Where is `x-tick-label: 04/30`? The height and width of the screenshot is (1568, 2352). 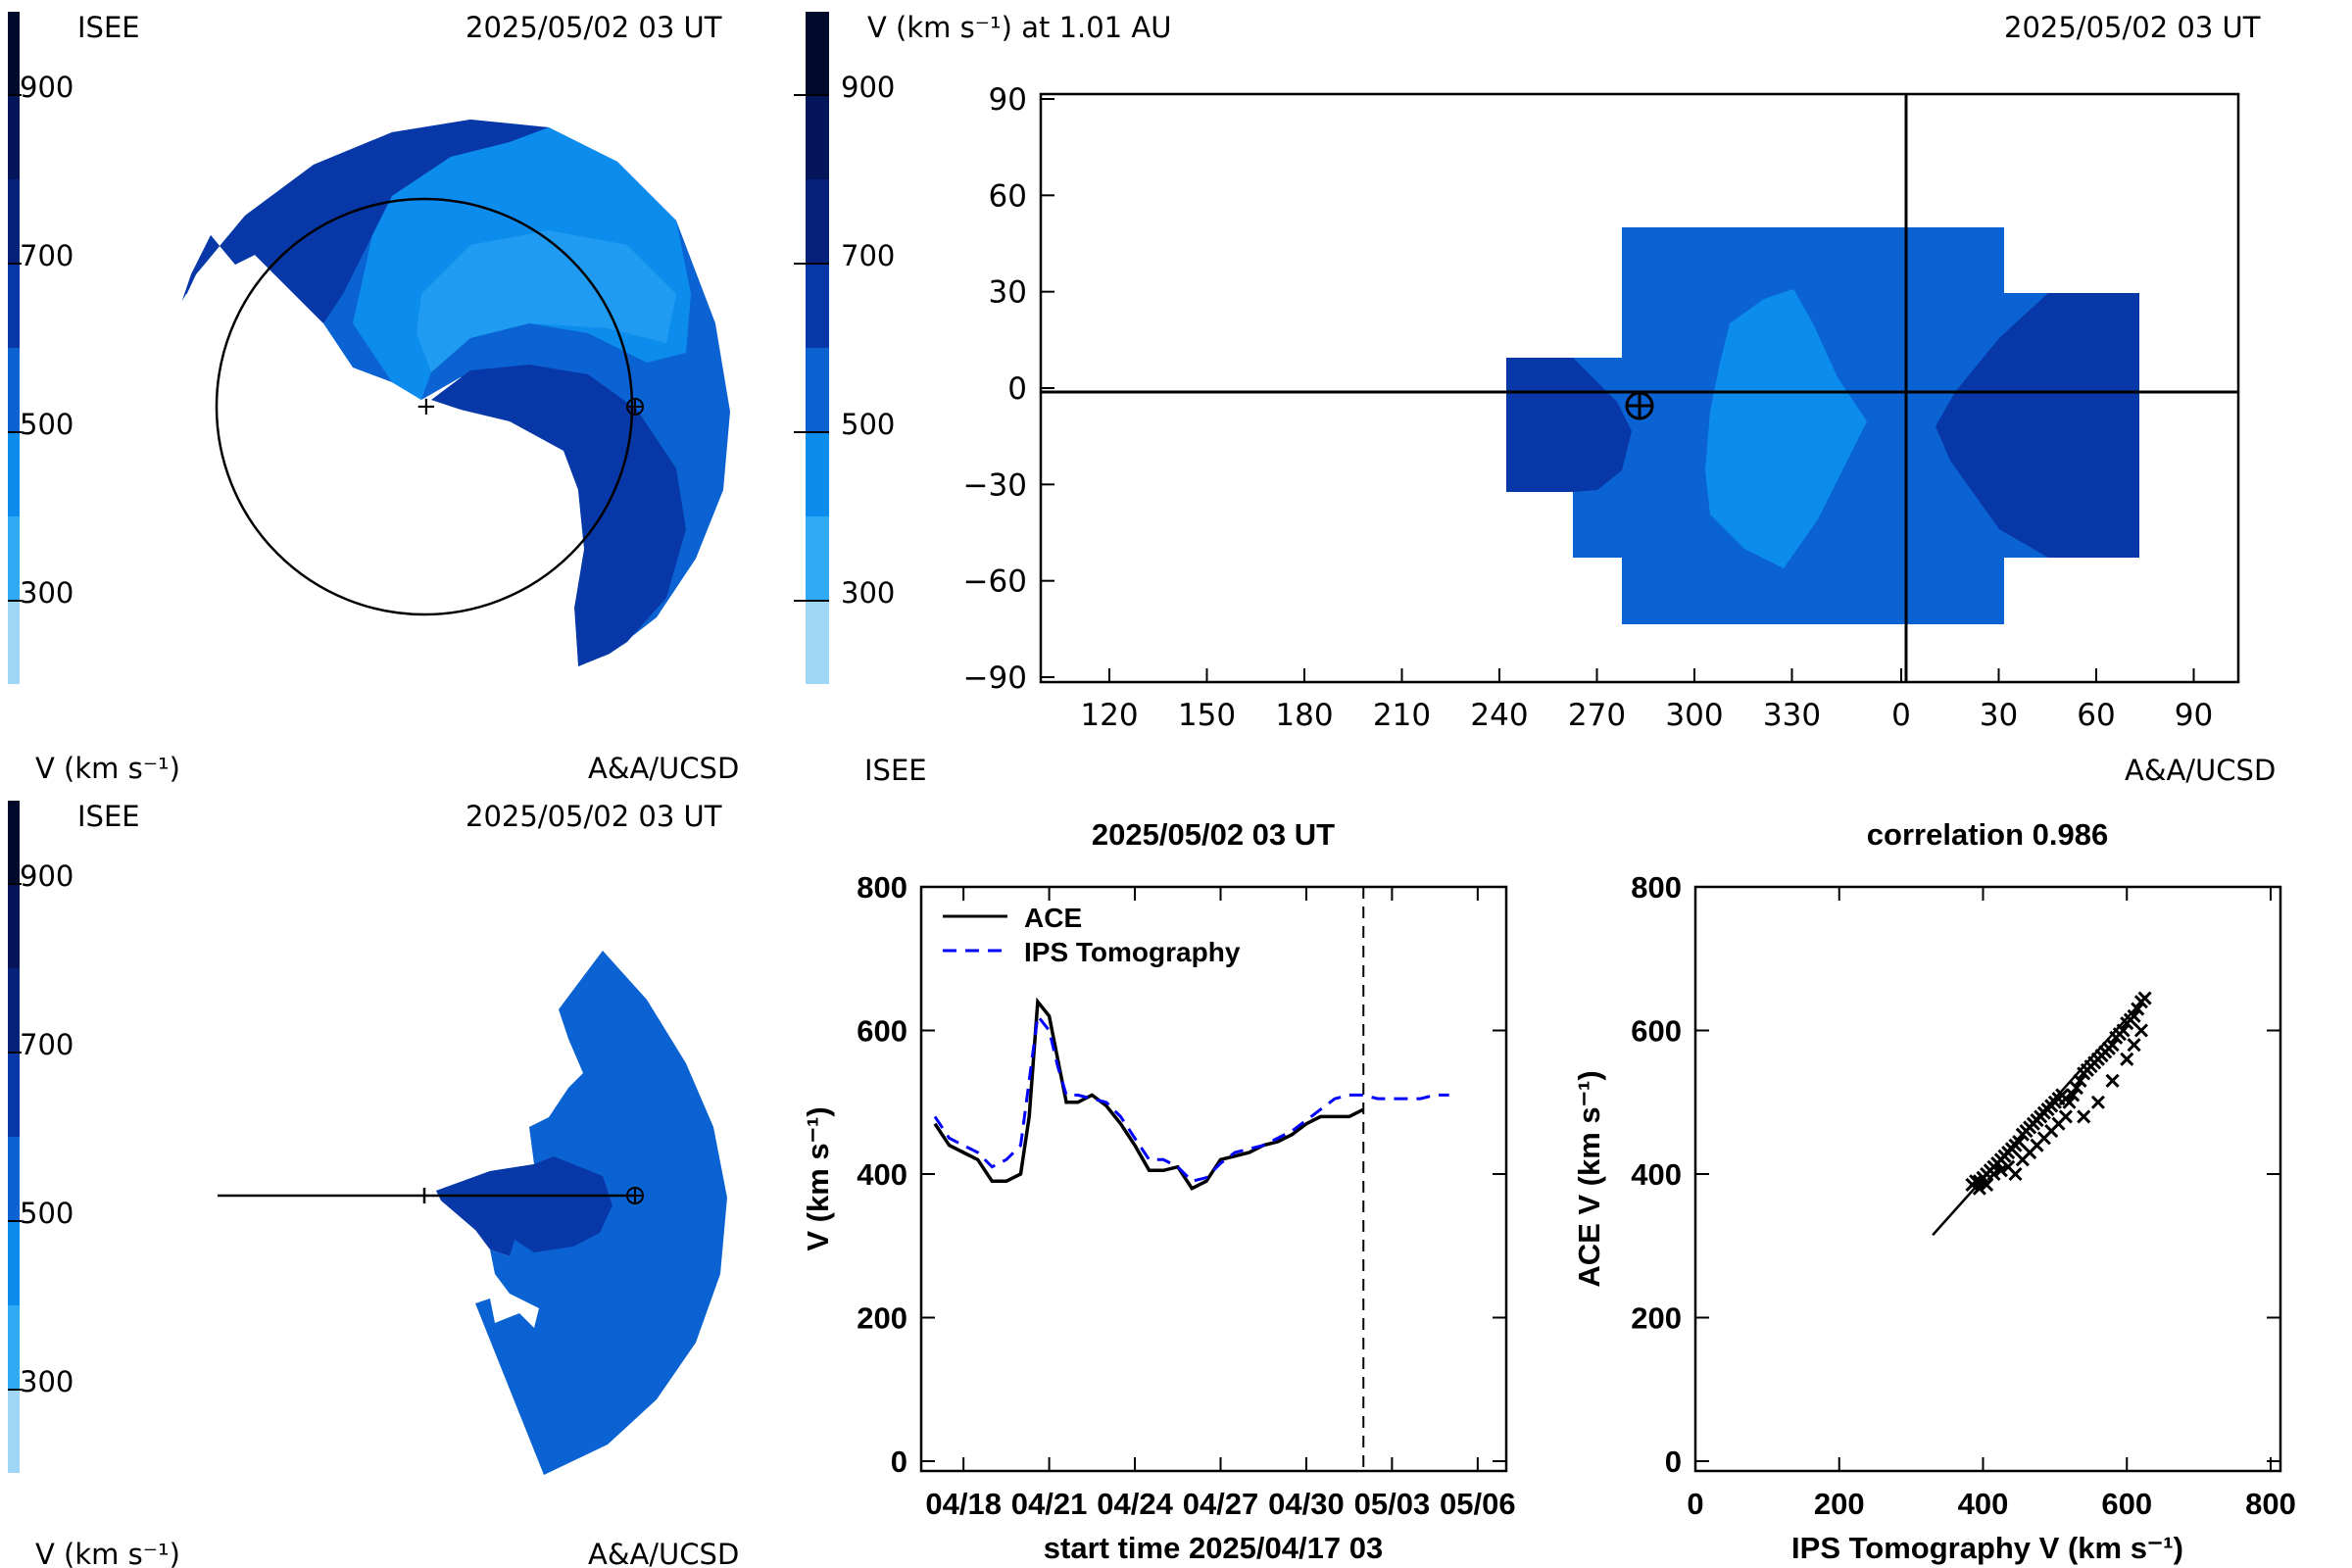
x-tick-label: 04/30 is located at coordinates (1306, 1504).